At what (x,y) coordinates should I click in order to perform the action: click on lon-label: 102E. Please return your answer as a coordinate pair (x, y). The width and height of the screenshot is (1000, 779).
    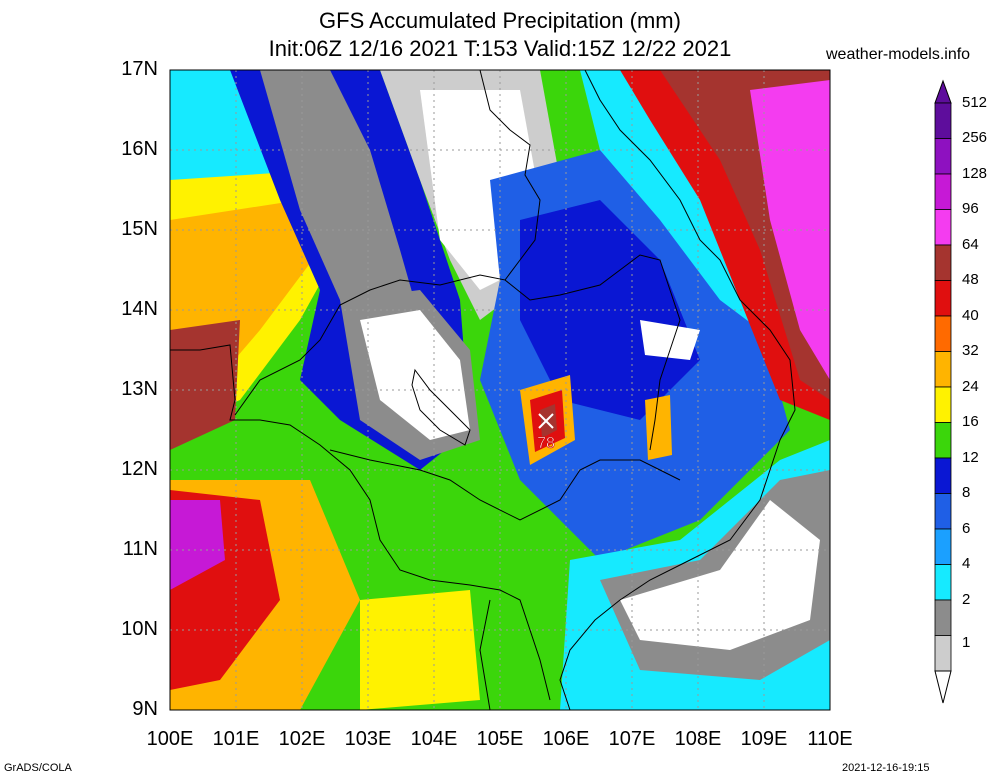
    Looking at the image, I should click on (302, 739).